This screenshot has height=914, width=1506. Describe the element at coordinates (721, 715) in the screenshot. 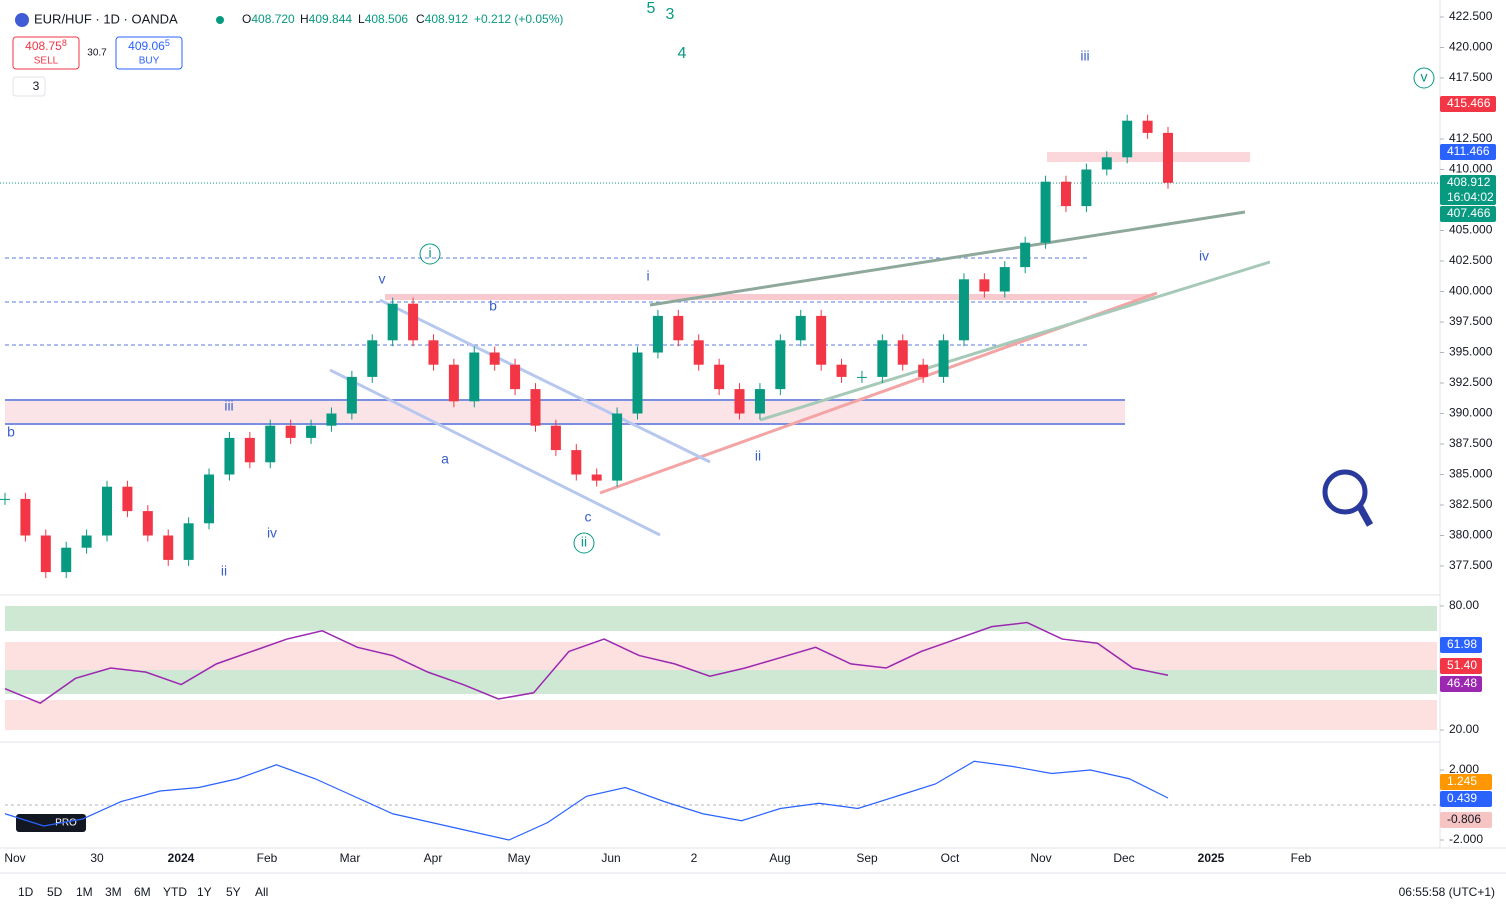

I see `rsi-zone` at that location.